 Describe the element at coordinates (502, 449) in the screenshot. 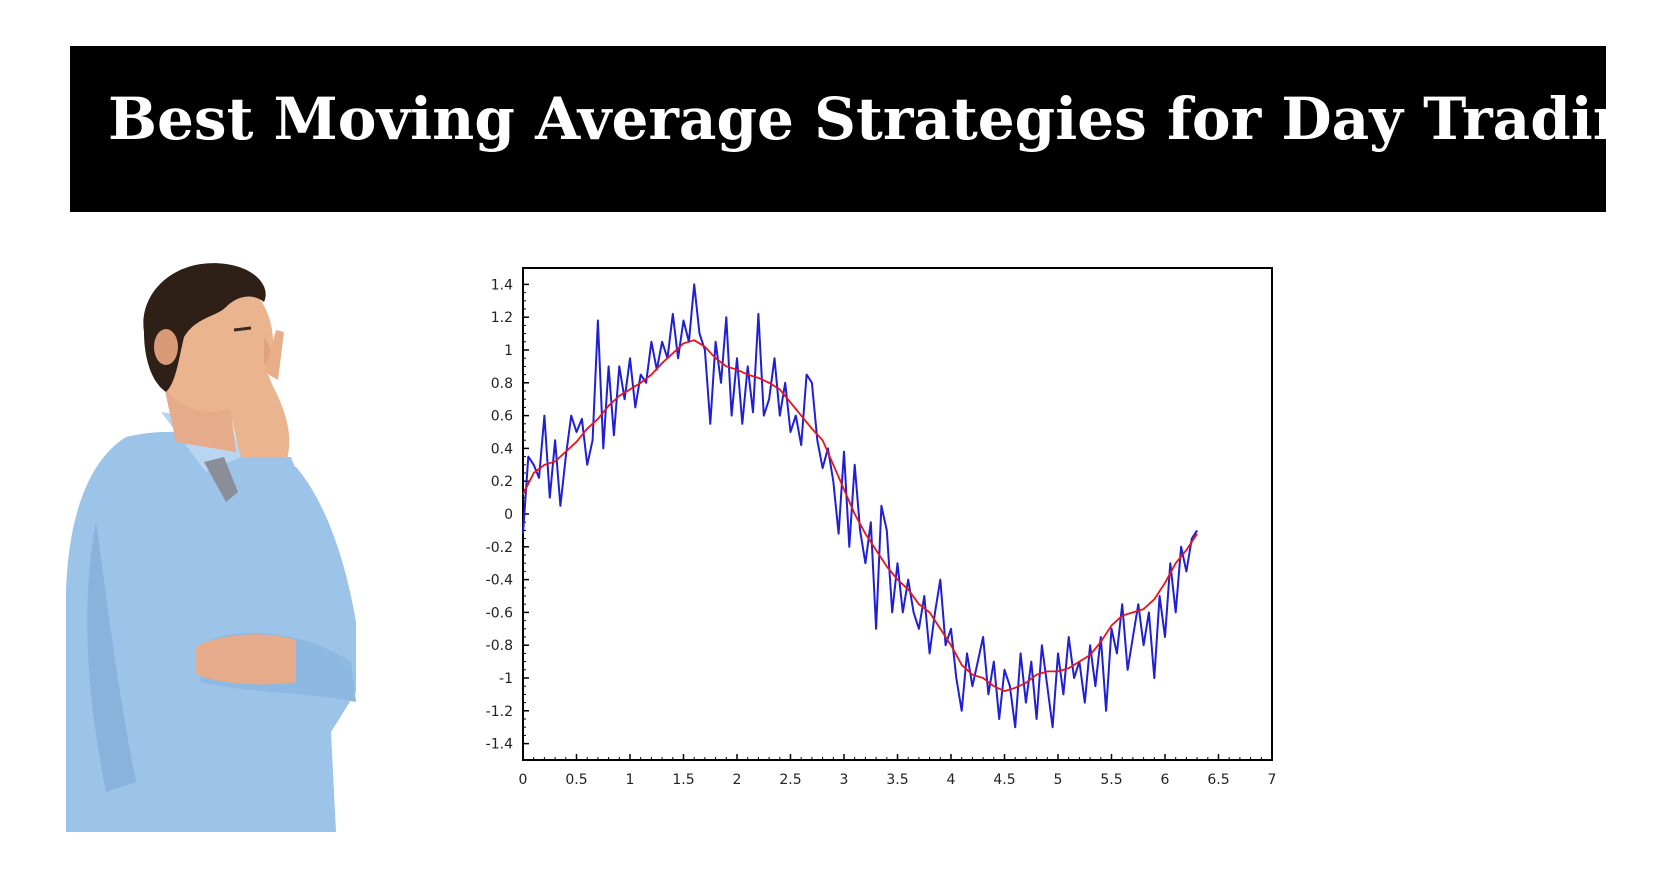

I see `y-tick-label: 0.4` at that location.